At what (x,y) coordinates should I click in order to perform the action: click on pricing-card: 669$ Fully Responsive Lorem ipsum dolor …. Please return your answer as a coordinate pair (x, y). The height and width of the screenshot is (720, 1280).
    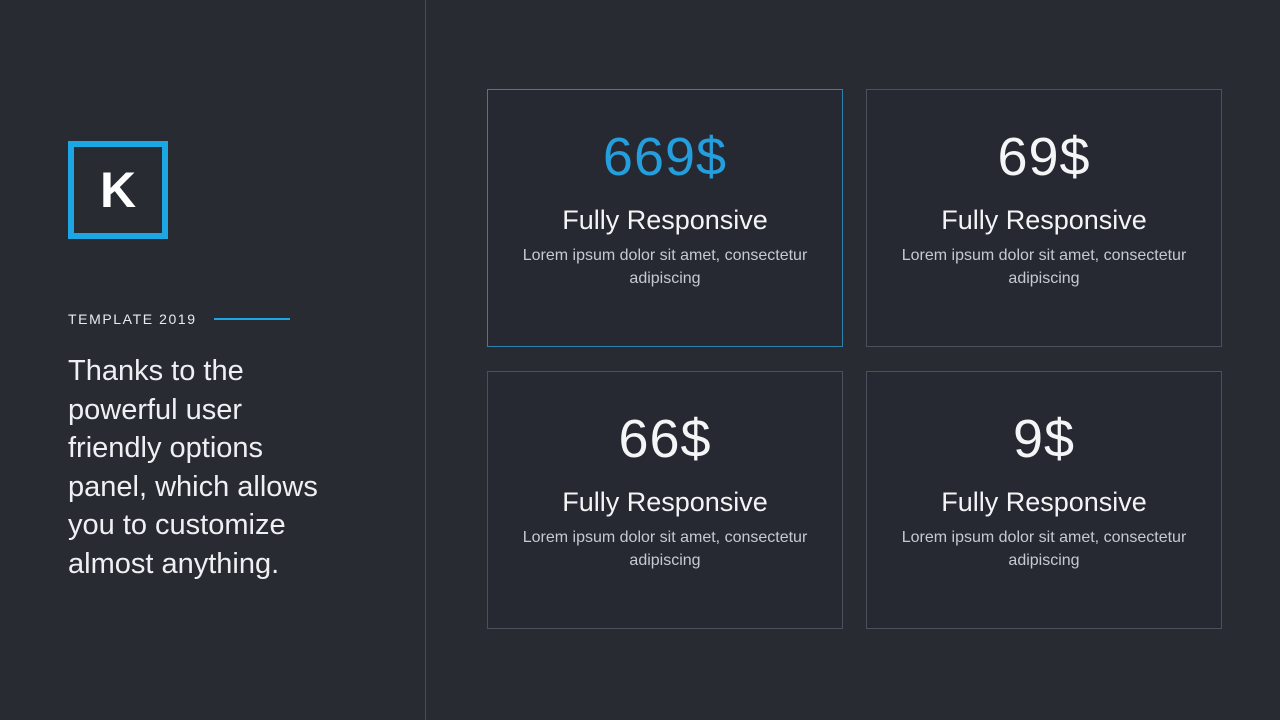
    Looking at the image, I should click on (665, 218).